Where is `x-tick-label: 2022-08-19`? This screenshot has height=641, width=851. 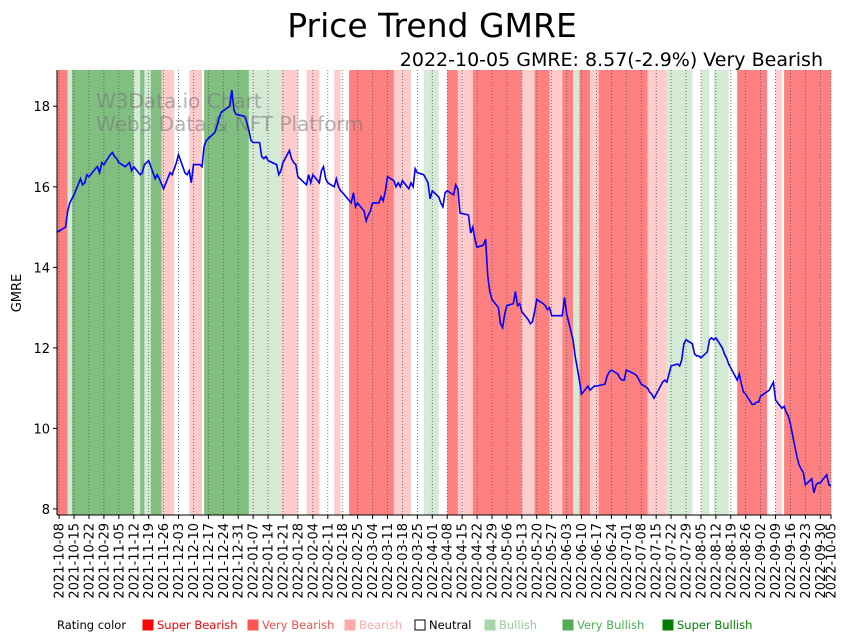
x-tick-label: 2022-08-19 is located at coordinates (731, 561).